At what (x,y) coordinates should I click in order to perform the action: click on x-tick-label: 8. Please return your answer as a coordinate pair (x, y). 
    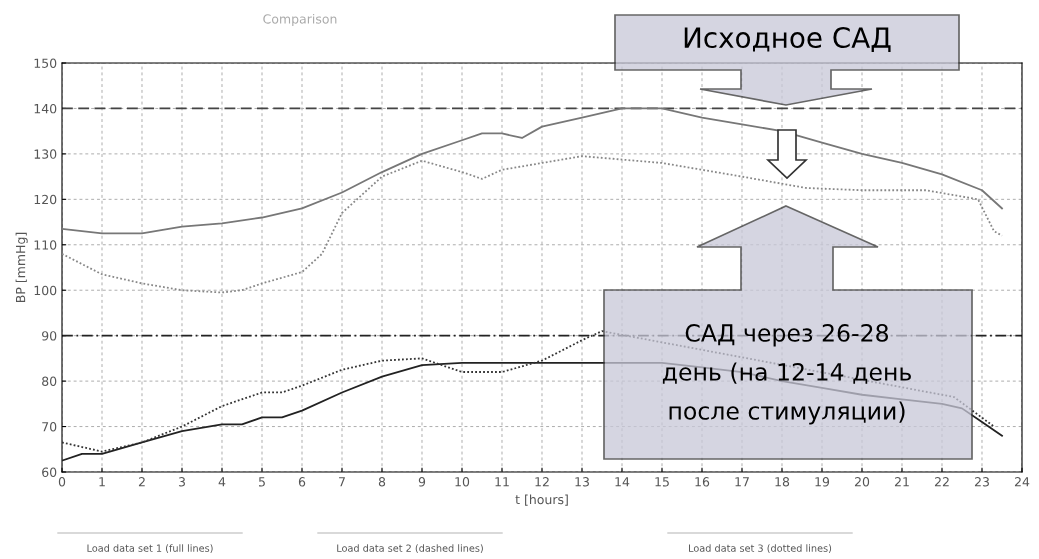
    Looking at the image, I should click on (382, 482).